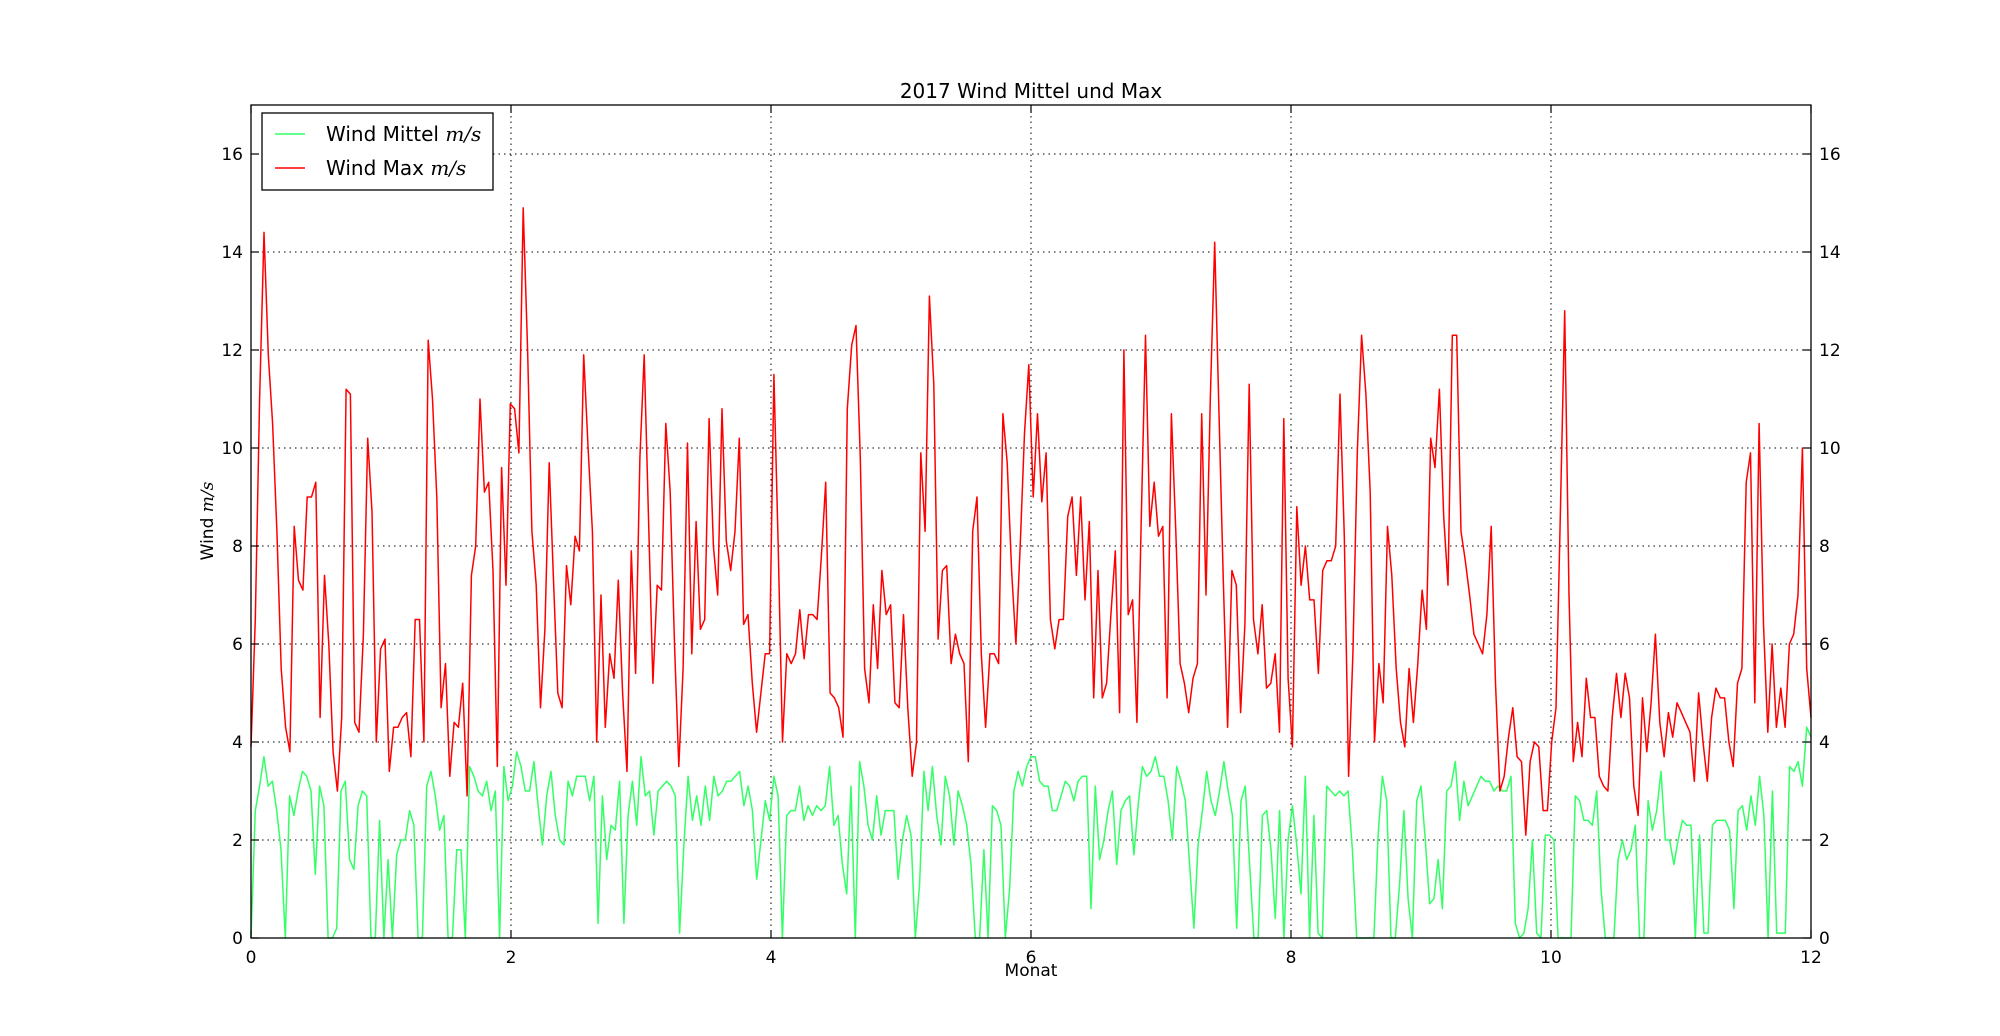 Image resolution: width=2000 pixels, height=1036 pixels. What do you see at coordinates (1830, 351) in the screenshot?
I see `y-tick-label-right: 12` at bounding box center [1830, 351].